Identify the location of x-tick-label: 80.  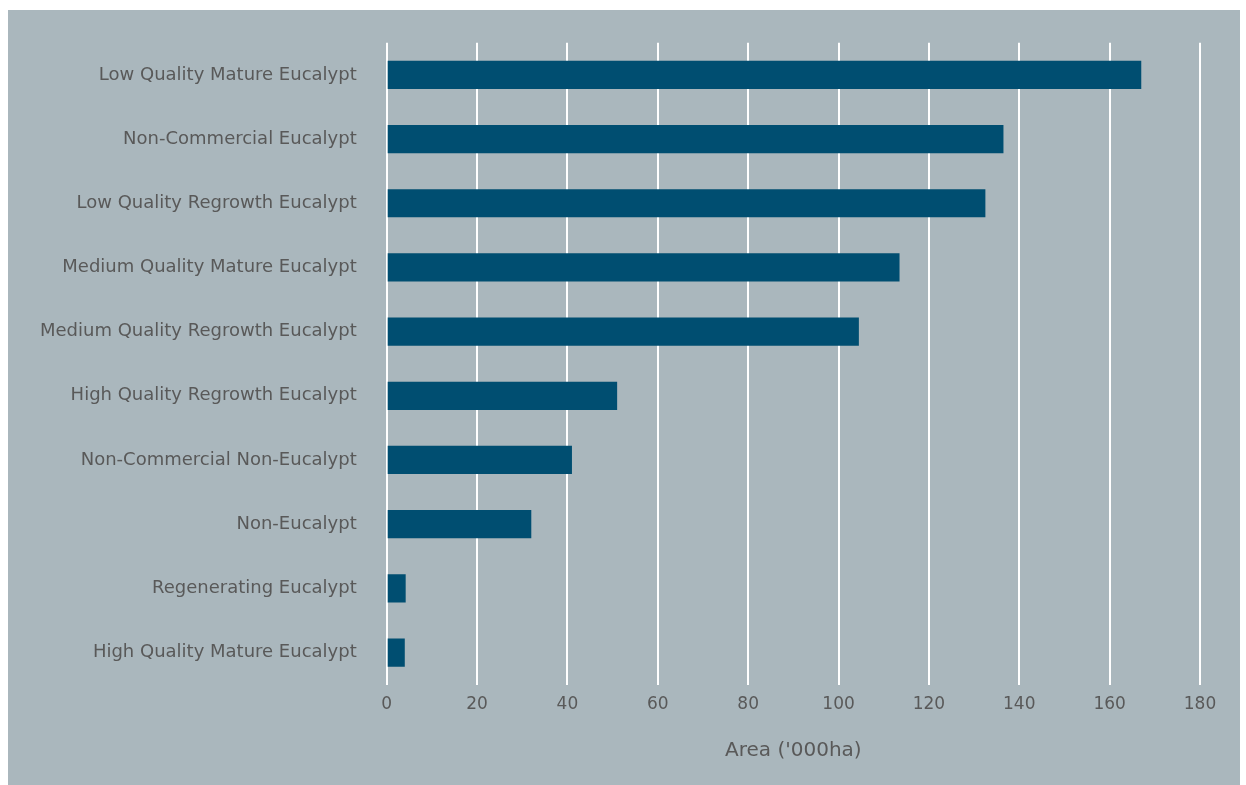
(748, 703).